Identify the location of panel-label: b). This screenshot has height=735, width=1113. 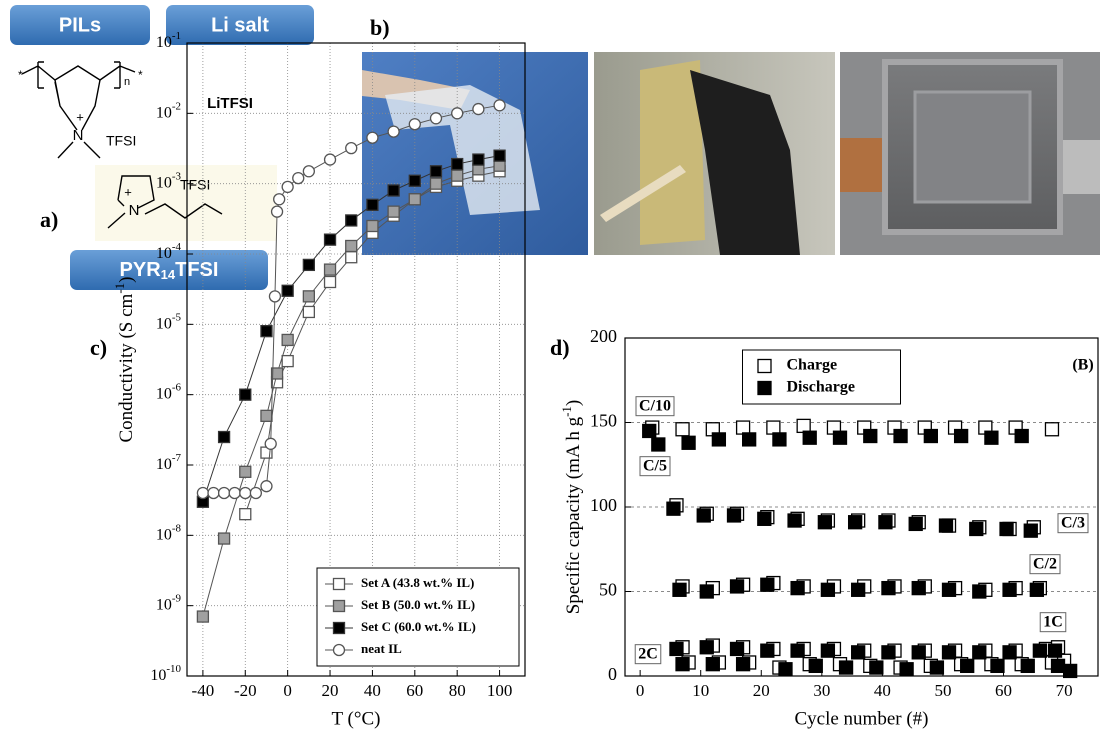
(380, 27).